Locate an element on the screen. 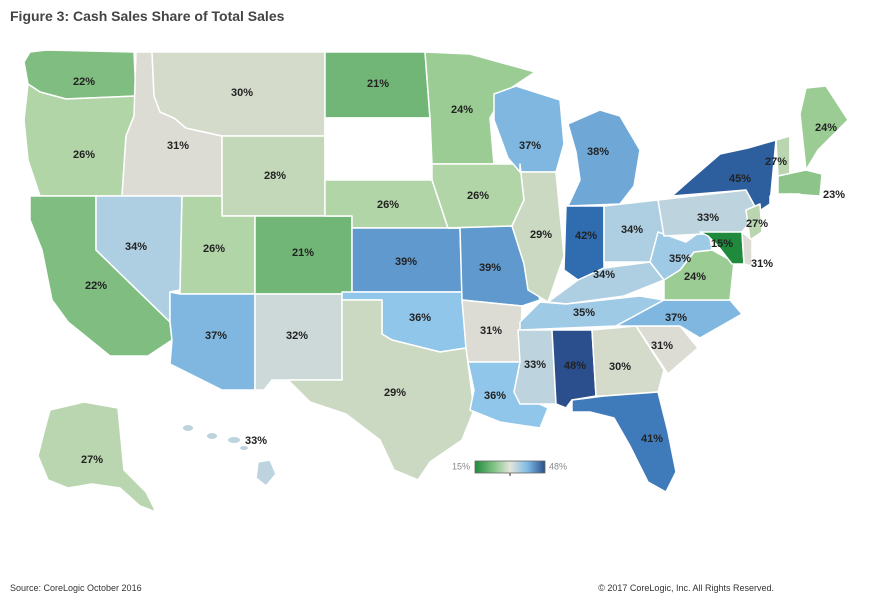  state-label-nd: 21% is located at coordinates (378, 84).